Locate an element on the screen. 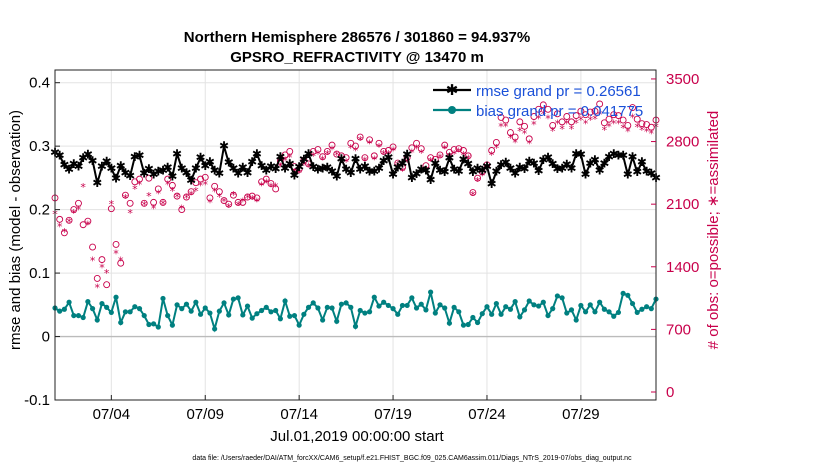  y-axis-ticks: -0.1 0 0.1 0.2 0.3 0.4 is located at coordinates (42, 242).